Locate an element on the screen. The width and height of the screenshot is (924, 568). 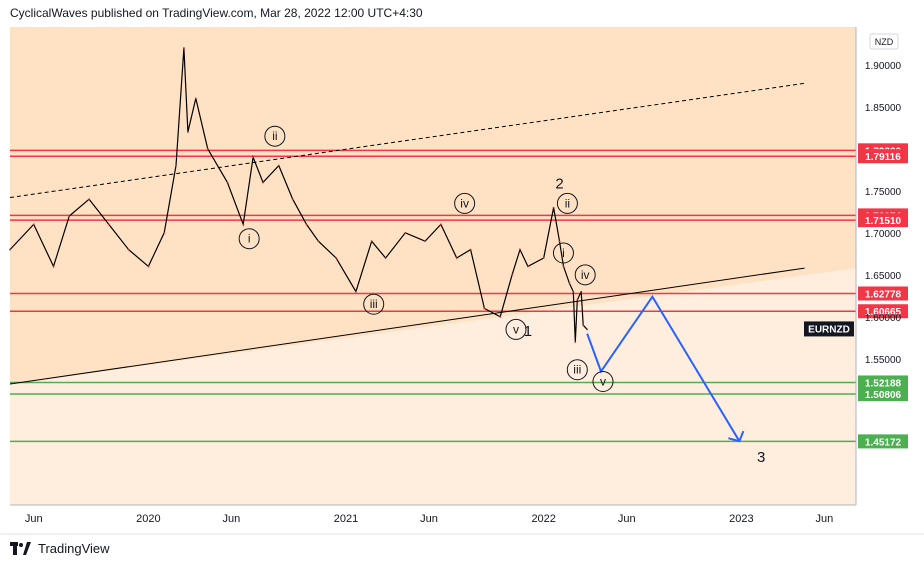
level-price-tag: 1.60665 is located at coordinates (883, 311).